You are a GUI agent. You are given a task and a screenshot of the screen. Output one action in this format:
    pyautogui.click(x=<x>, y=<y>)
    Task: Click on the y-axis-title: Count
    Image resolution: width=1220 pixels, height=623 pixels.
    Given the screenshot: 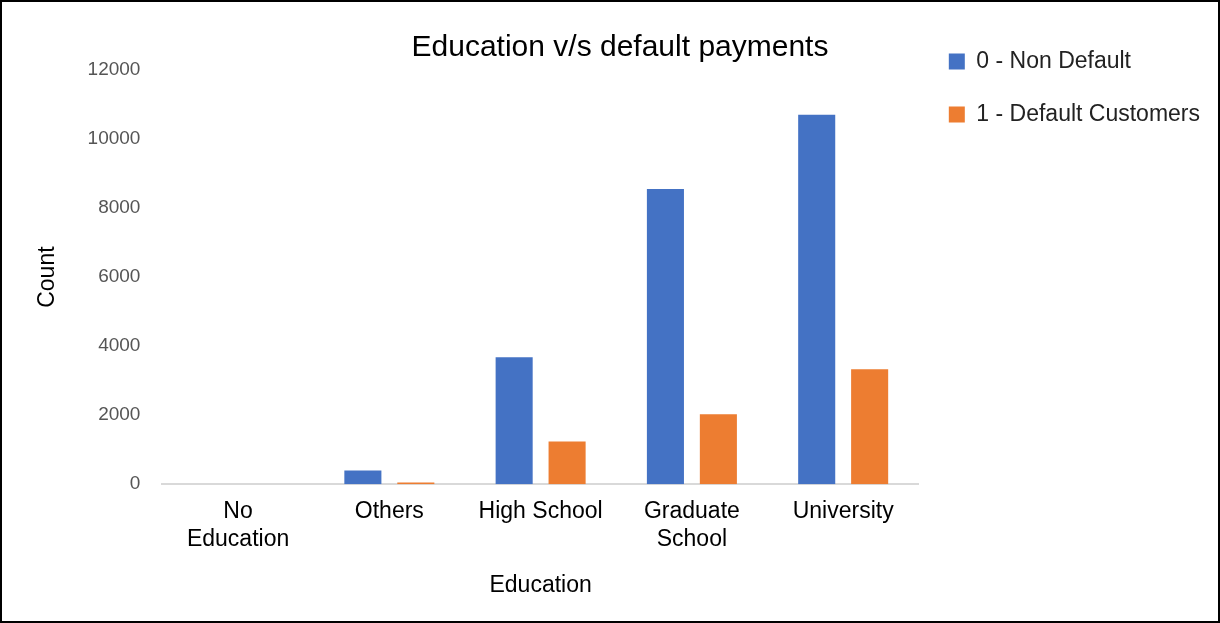 What is the action you would take?
    pyautogui.click(x=46, y=276)
    